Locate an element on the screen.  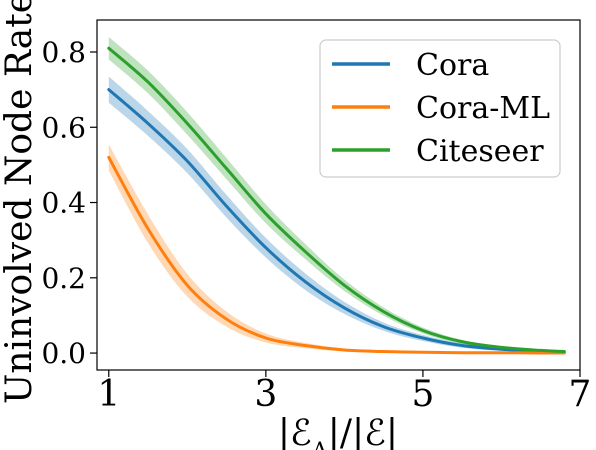
legend-label-cora-ml: Cora-ML is located at coordinates (483, 108).